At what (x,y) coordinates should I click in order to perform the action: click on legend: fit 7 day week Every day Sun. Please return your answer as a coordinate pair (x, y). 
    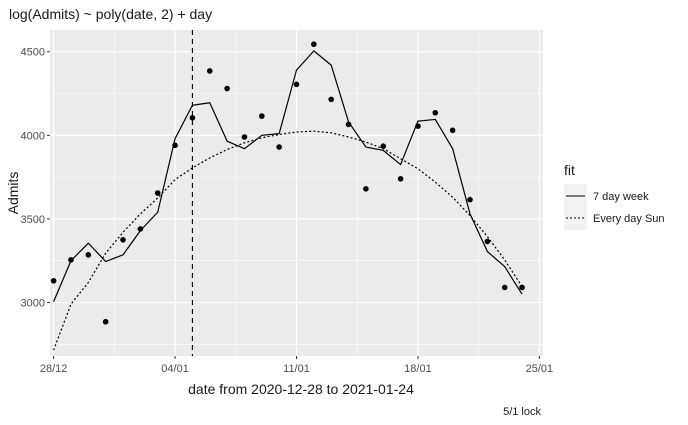
    Looking at the image, I should click on (614, 196).